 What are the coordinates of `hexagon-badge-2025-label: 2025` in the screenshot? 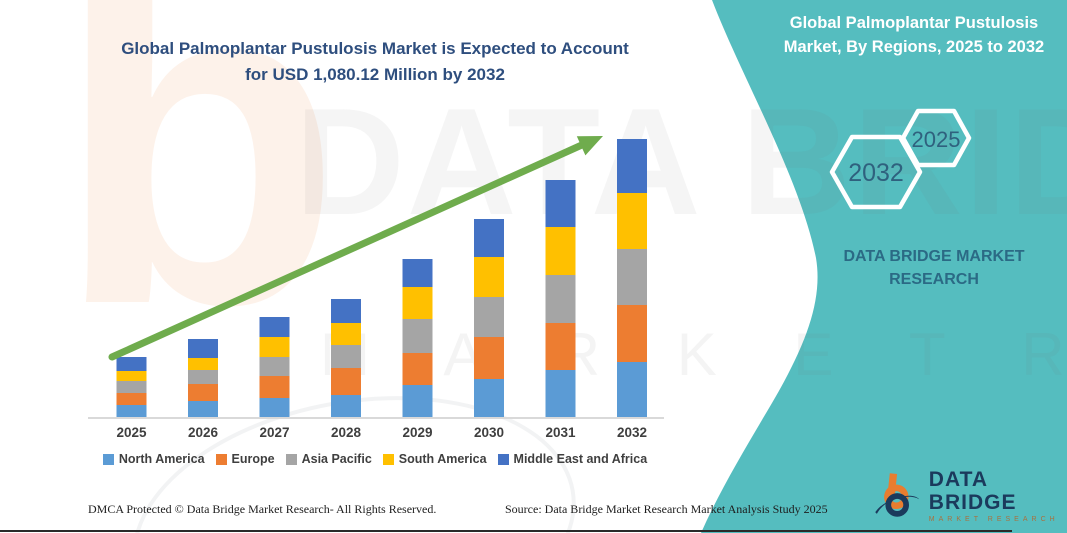 It's located at (936, 139).